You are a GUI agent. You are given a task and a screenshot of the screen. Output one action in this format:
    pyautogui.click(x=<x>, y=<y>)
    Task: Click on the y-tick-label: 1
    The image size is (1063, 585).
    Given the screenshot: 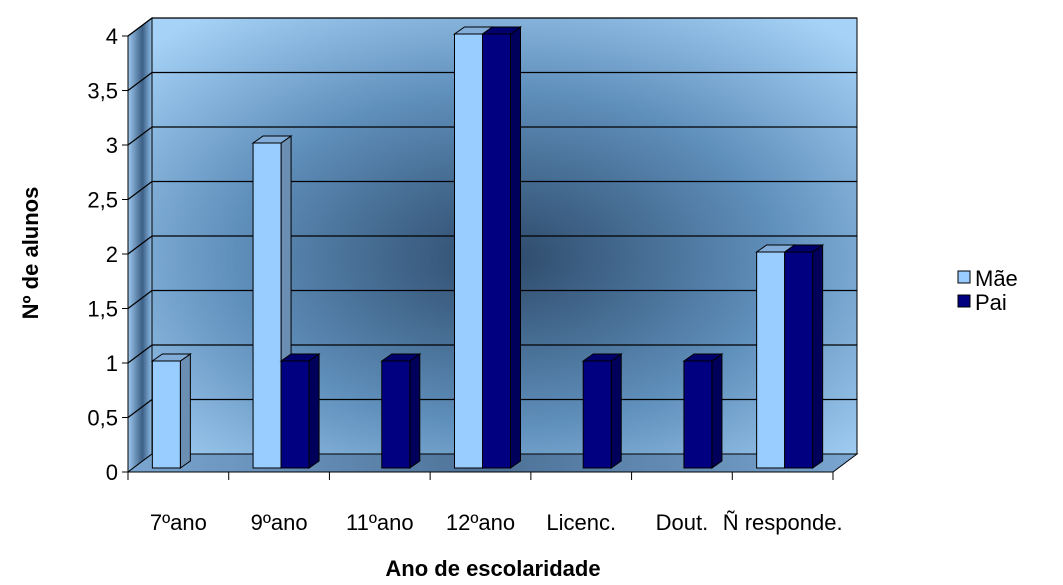 What is the action you would take?
    pyautogui.click(x=112, y=363)
    